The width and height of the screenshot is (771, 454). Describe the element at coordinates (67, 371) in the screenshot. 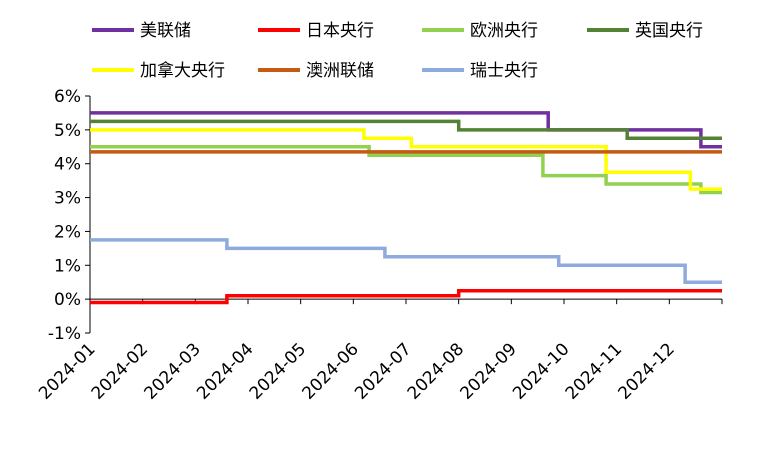

I see `x-tick-label: 2024-01` at that location.